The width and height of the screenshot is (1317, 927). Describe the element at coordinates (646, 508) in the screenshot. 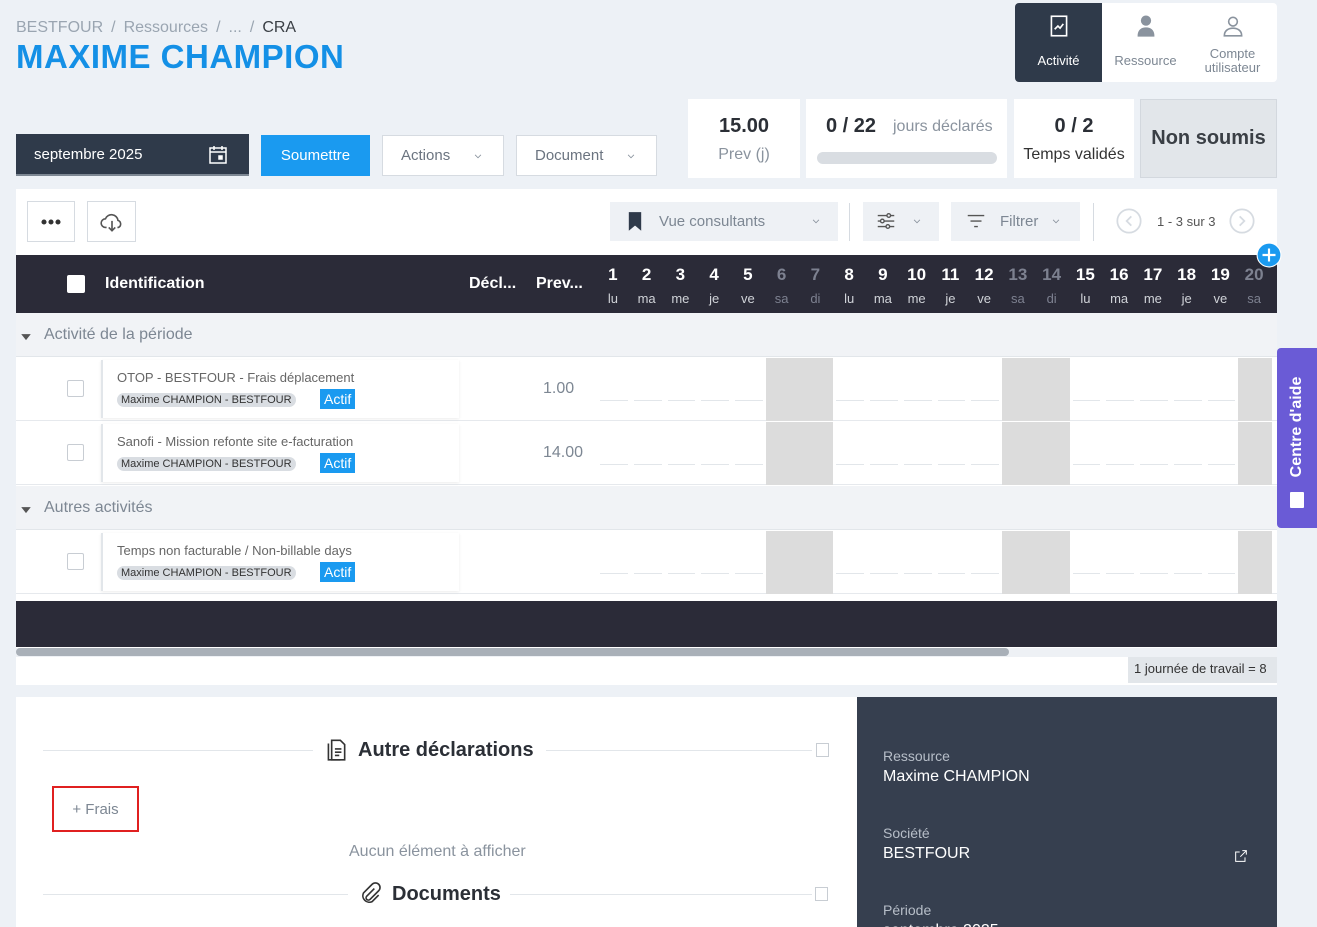

I see `group-row` at that location.